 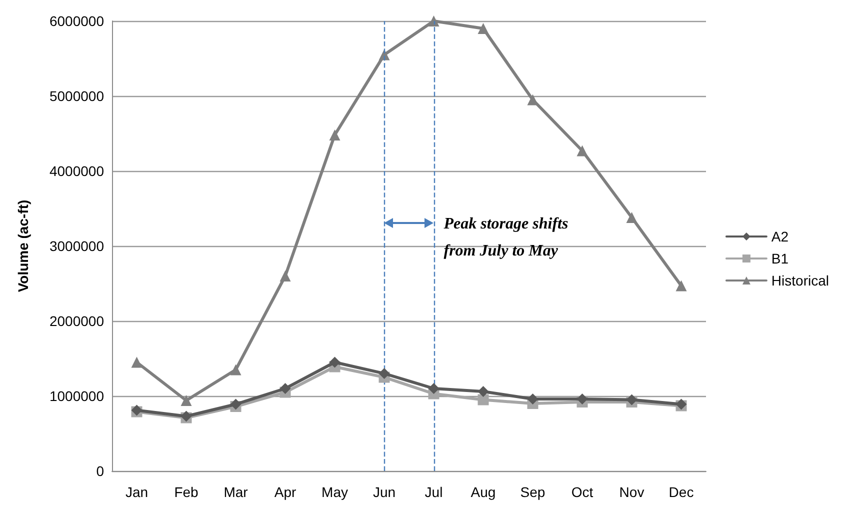 I want to click on x-tick-label: Nov, so click(x=631, y=492).